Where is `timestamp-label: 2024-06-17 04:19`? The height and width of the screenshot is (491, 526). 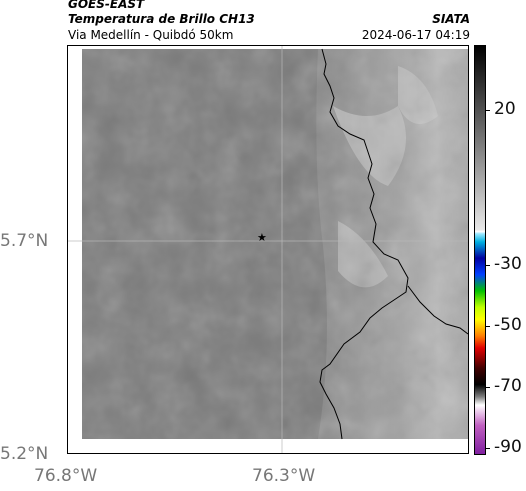 timestamp-label: 2024-06-17 04:19 is located at coordinates (415, 35).